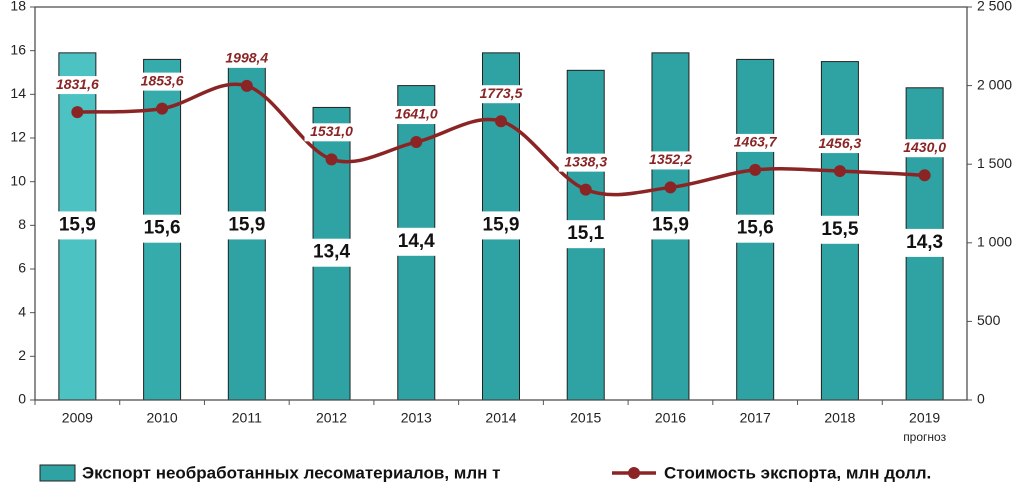 This screenshot has width=1024, height=492. What do you see at coordinates (18, 93) in the screenshot?
I see `y-tick-label: 14` at bounding box center [18, 93].